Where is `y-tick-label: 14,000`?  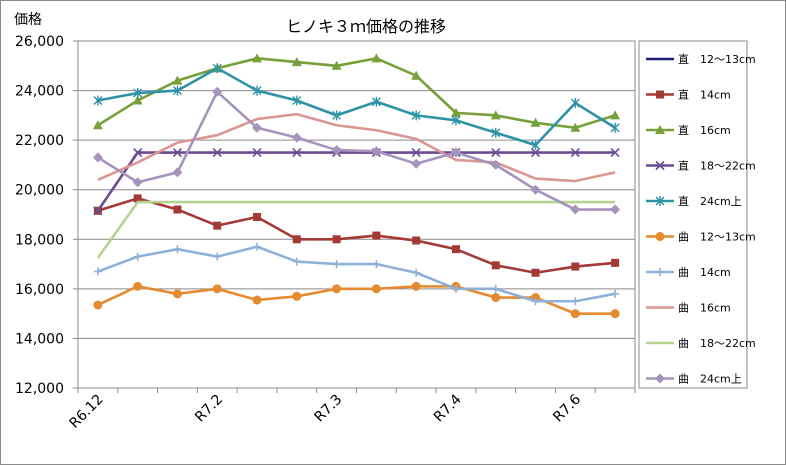 y-tick-label: 14,000 is located at coordinates (39, 339).